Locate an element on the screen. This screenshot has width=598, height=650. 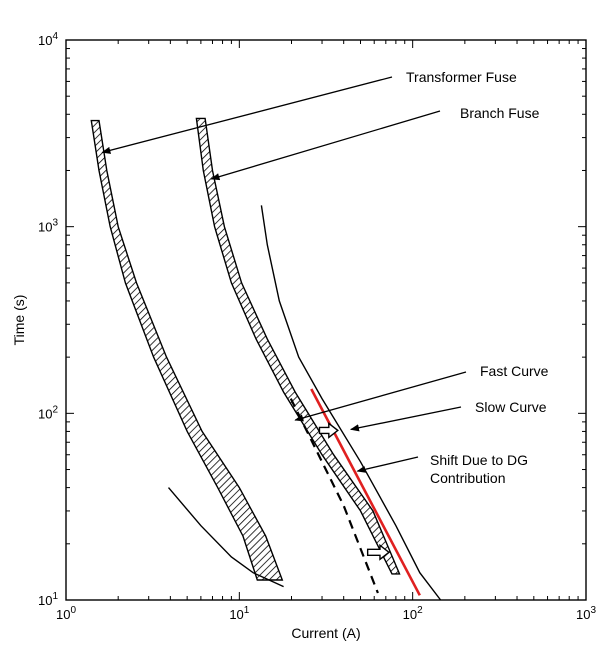
slow-curve-label-leader-arrow is located at coordinates (406, 418).